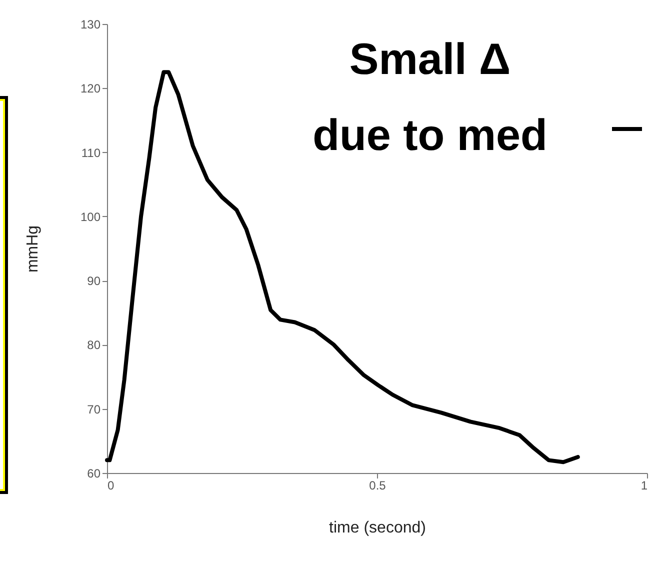 The width and height of the screenshot is (651, 563). What do you see at coordinates (90, 89) in the screenshot?
I see `y-tick-label: 120` at bounding box center [90, 89].